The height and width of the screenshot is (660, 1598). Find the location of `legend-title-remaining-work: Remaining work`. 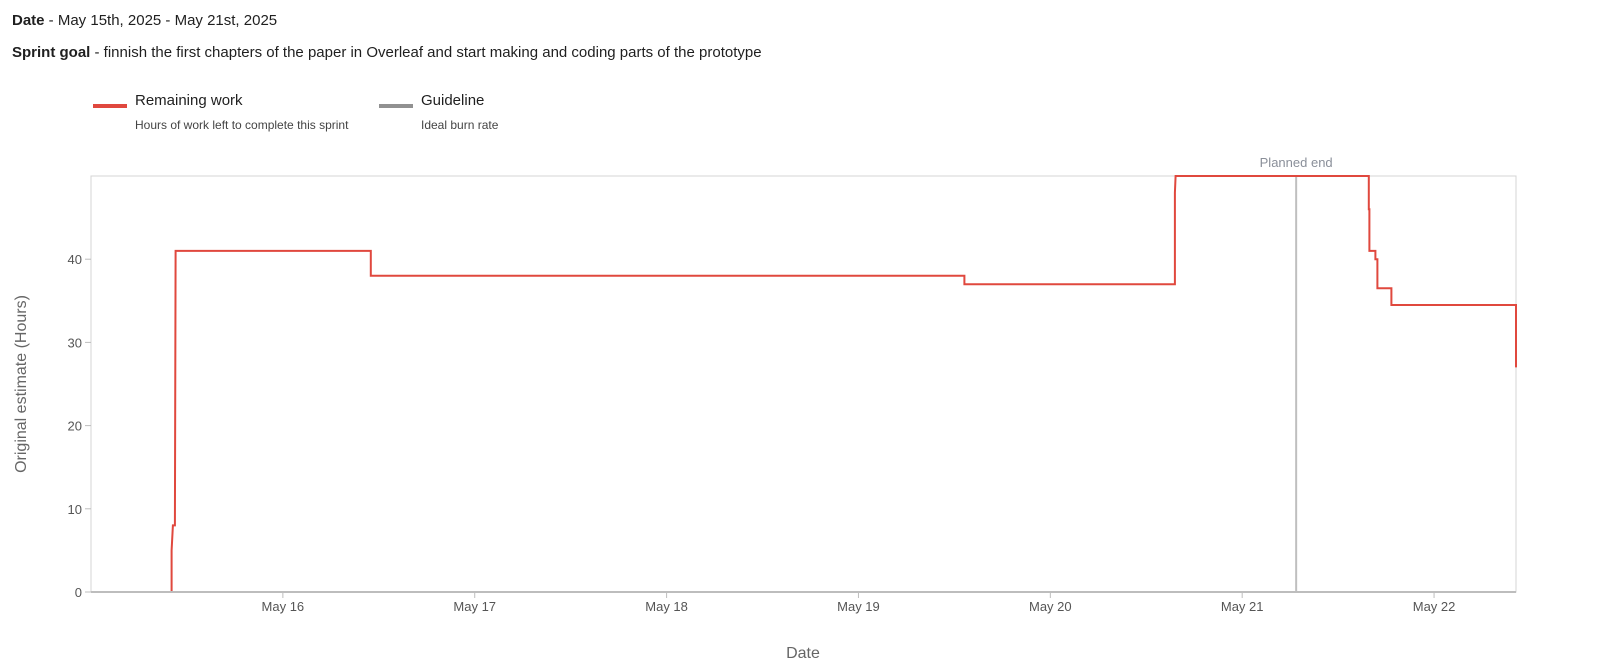

legend-title-remaining-work: Remaining work is located at coordinates (189, 100).